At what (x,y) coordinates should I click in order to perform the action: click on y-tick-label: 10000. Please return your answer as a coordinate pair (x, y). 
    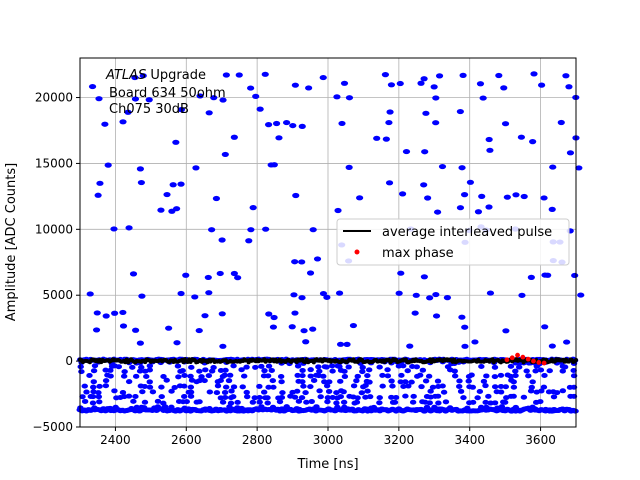
    Looking at the image, I should click on (54, 229).